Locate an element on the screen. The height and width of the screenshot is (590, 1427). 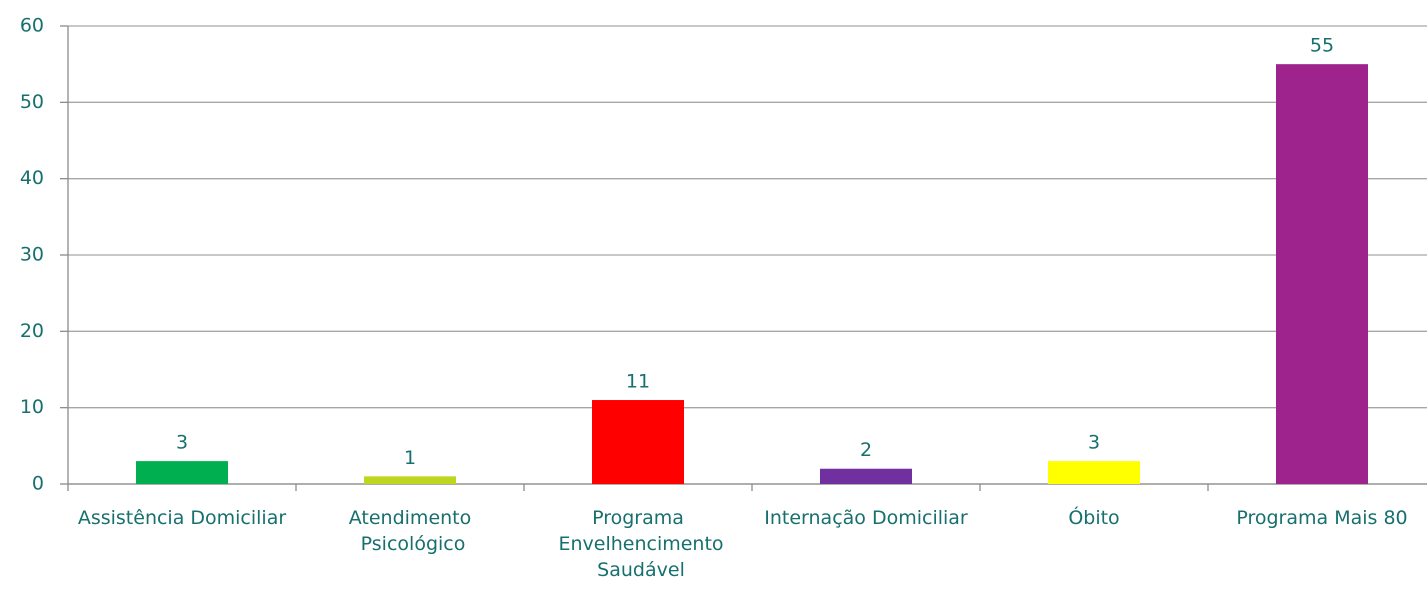
x-tick-label: Programa Mais 80 is located at coordinates (1321, 518).